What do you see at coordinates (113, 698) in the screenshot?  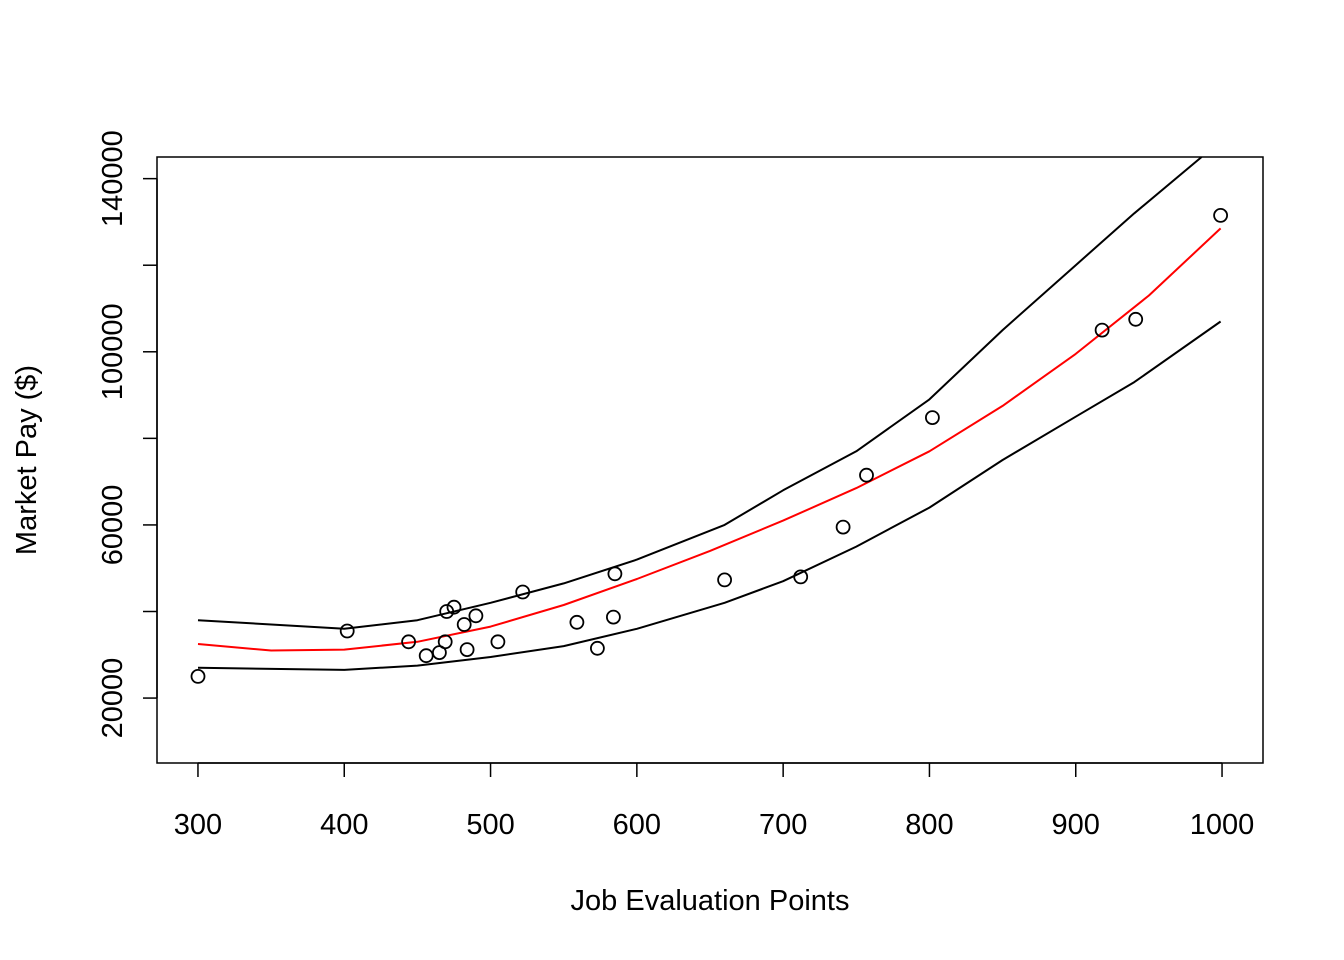 I see `y-tick-label: 20000` at bounding box center [113, 698].